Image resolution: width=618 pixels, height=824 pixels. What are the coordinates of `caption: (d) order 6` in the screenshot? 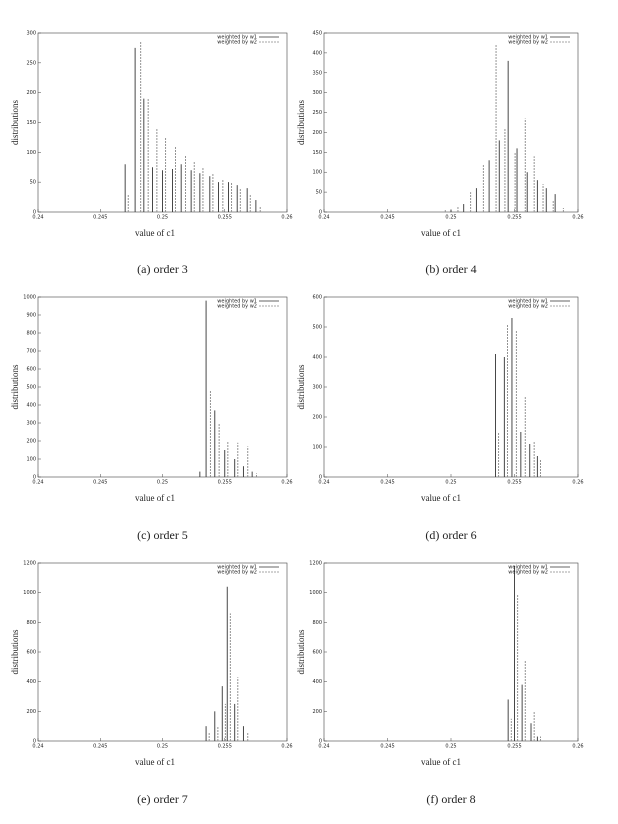 It's located at (450, 535).